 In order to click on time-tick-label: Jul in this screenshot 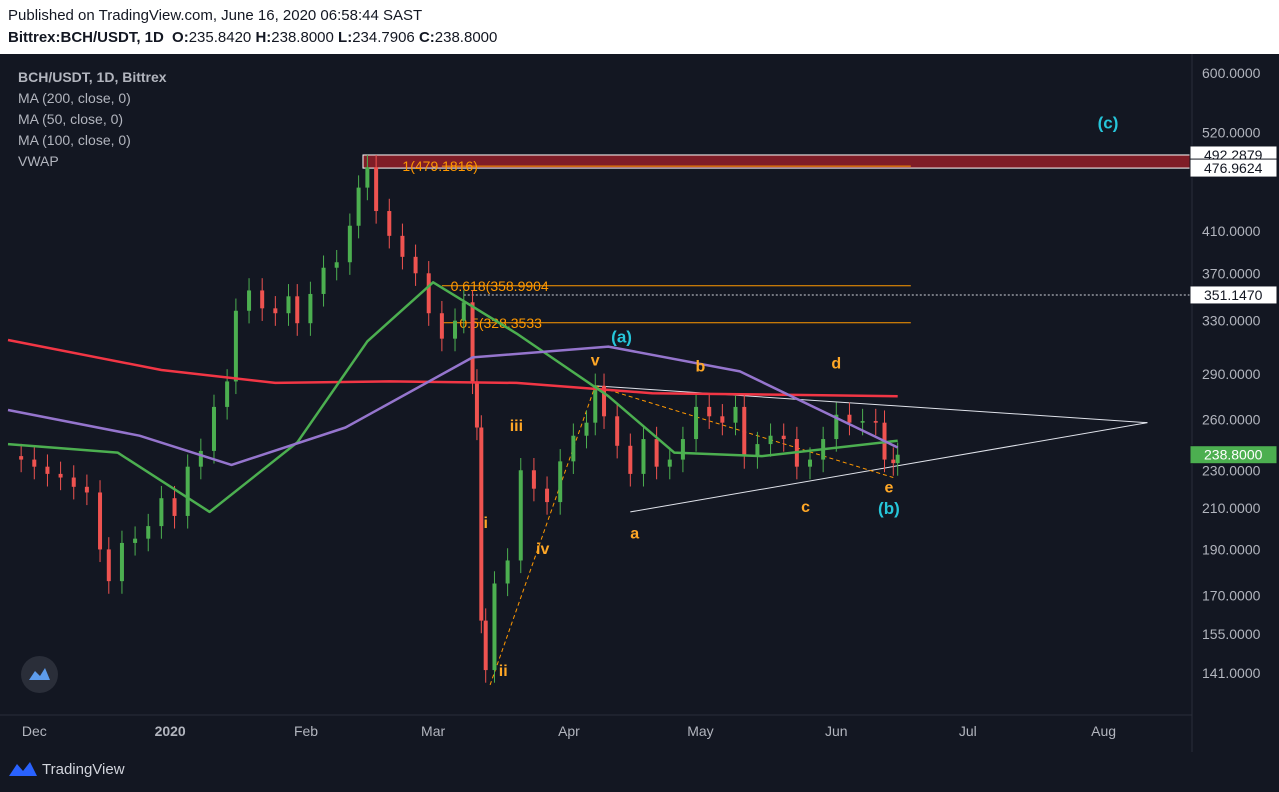, I will do `click(968, 731)`.